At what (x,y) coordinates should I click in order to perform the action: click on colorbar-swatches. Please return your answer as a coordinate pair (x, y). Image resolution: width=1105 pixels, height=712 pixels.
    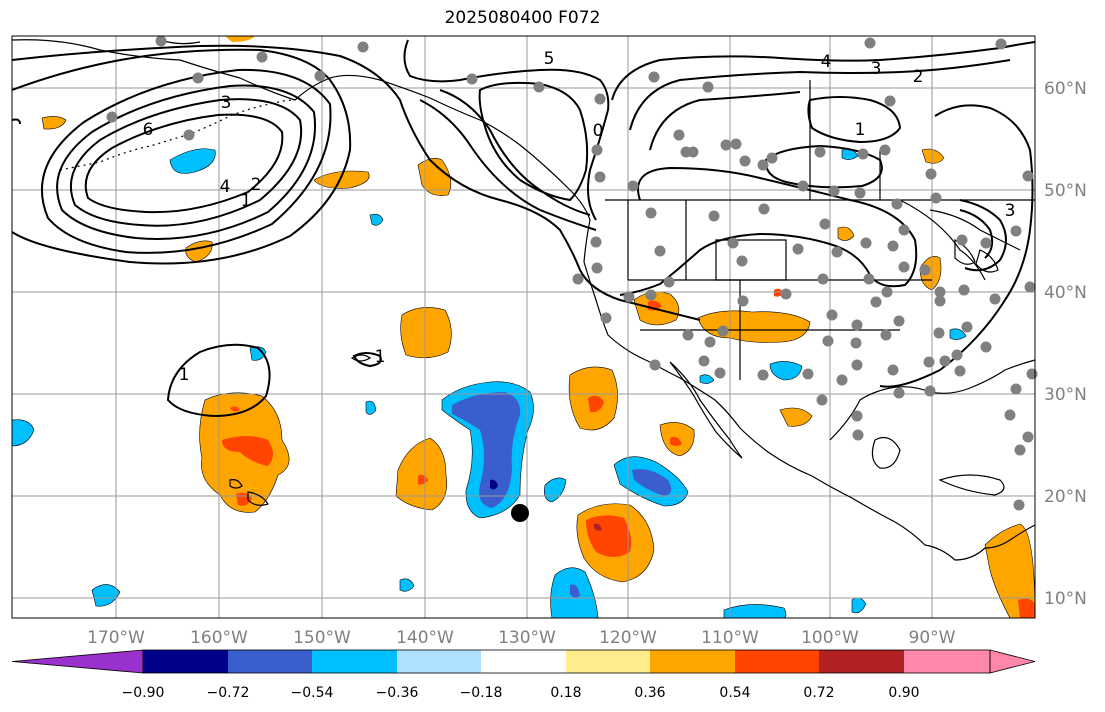
    Looking at the image, I should click on (523, 661).